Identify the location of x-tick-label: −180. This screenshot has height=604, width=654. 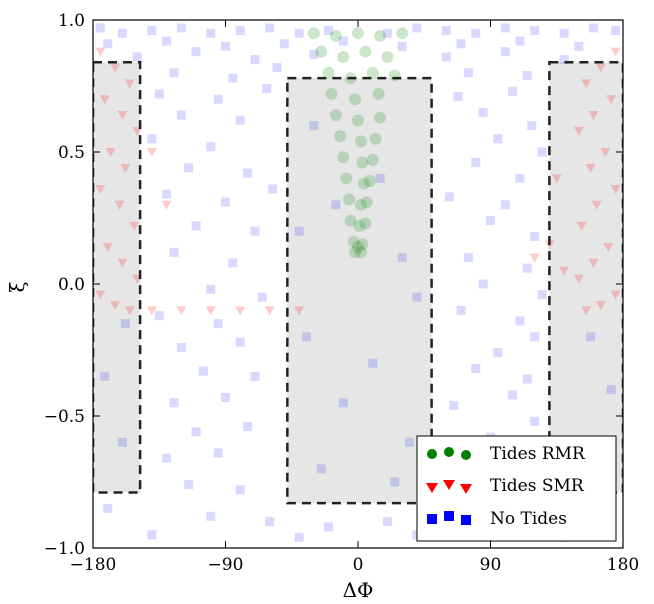
(93, 565).